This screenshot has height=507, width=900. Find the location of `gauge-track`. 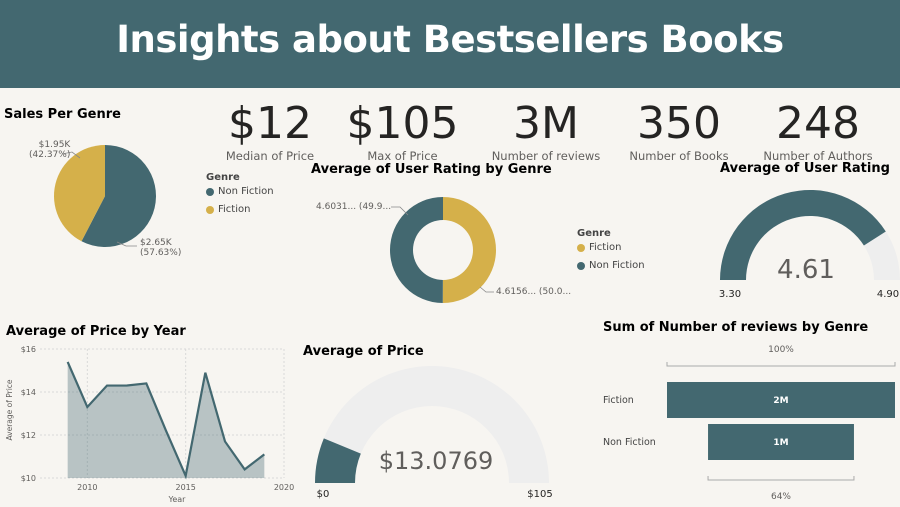

gauge-track is located at coordinates (432, 424).